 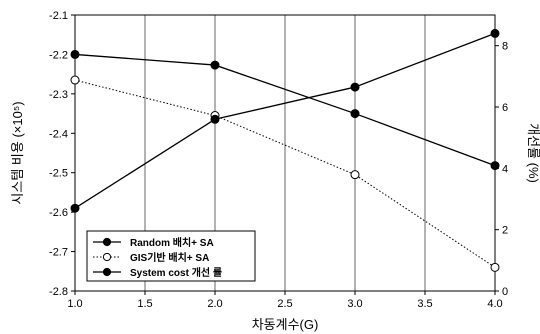 I want to click on y-right-tick-label: 0, so click(x=505, y=292).